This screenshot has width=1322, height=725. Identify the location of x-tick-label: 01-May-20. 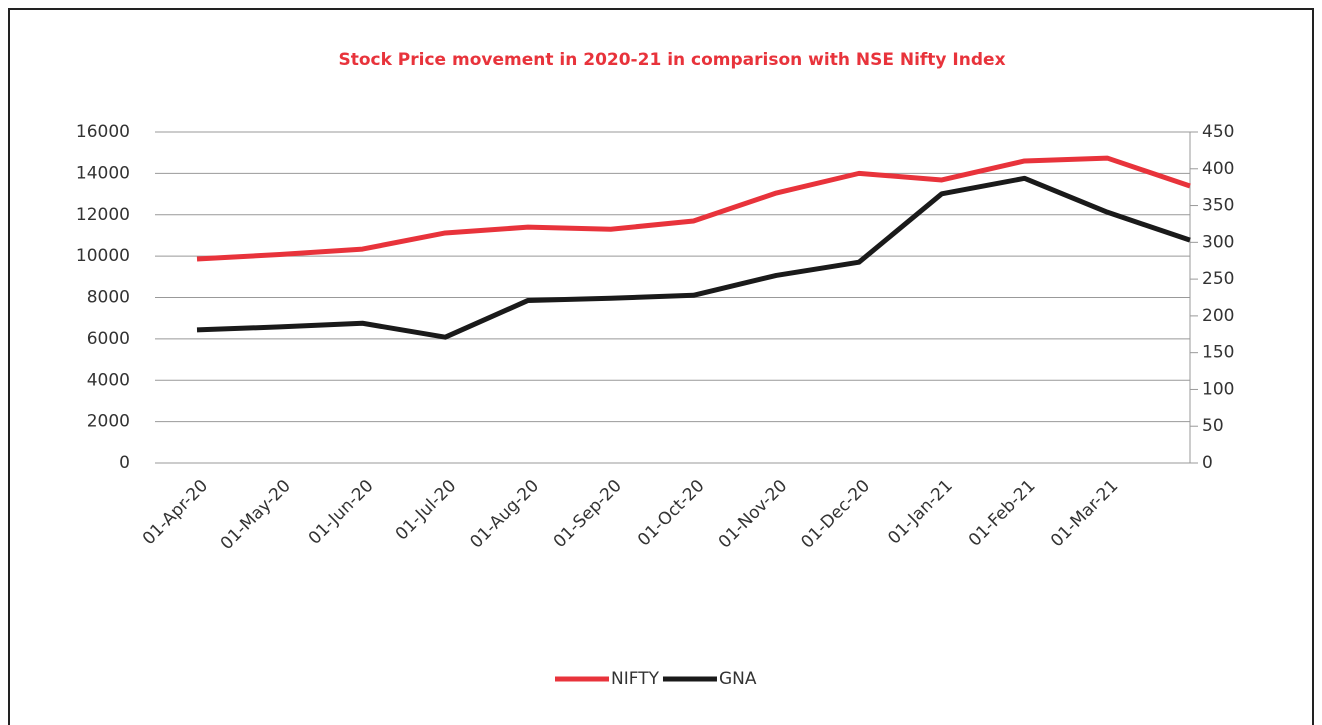
(256, 515).